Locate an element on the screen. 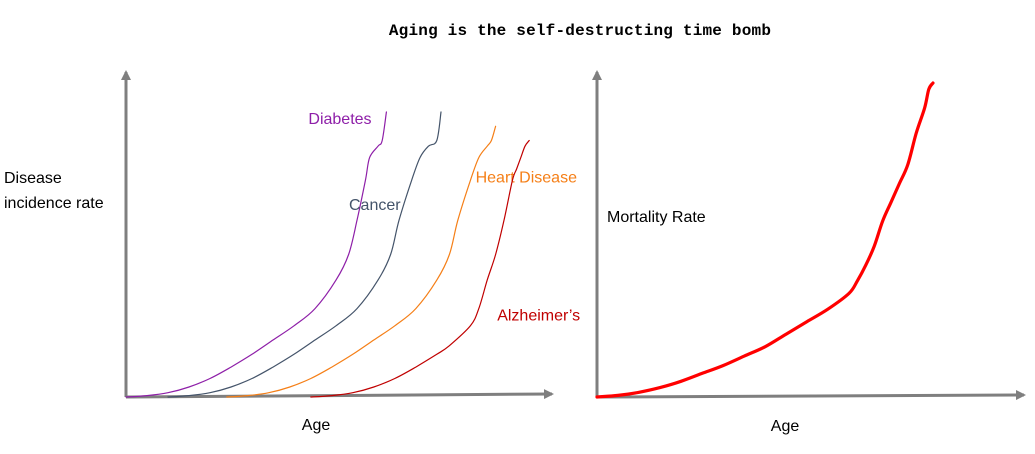 This screenshot has width=1035, height=454. series-label-cancer: Cancer is located at coordinates (375, 205).